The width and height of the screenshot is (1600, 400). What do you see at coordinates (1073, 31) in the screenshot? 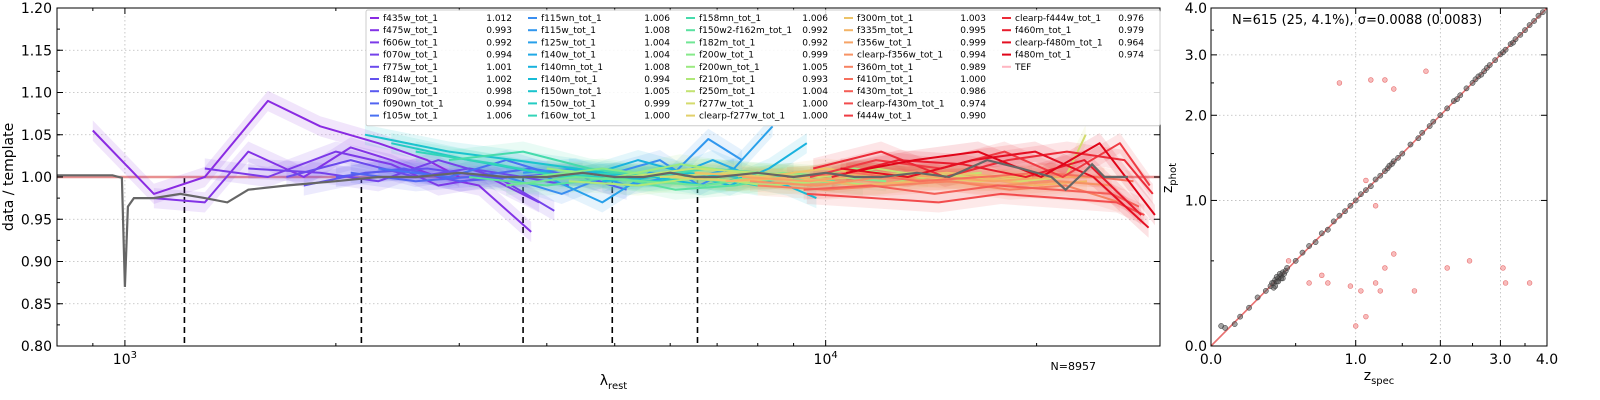
I see `legend-entry: f460m_tot_1 0.979` at bounding box center [1073, 31].